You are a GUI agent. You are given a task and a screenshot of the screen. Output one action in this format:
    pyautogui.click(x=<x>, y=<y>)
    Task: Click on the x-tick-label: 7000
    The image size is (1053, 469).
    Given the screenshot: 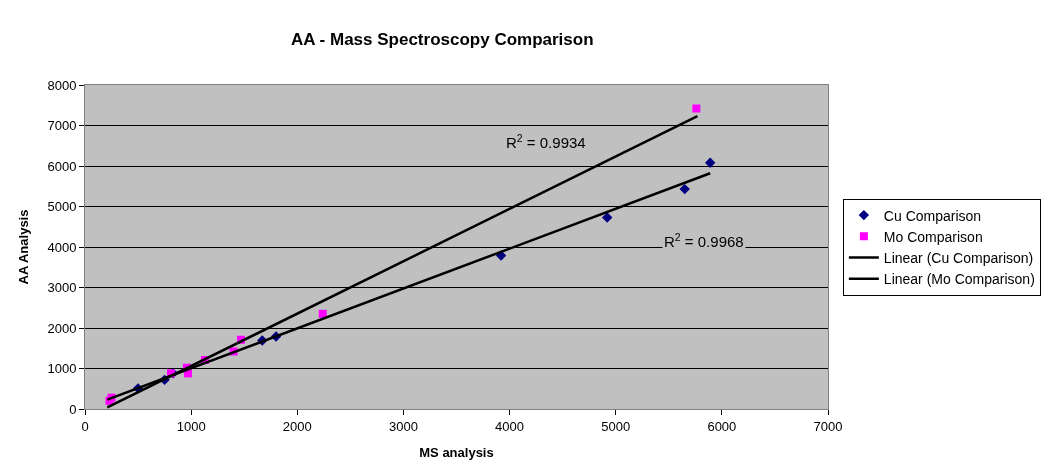 What is the action you would take?
    pyautogui.click(x=828, y=426)
    